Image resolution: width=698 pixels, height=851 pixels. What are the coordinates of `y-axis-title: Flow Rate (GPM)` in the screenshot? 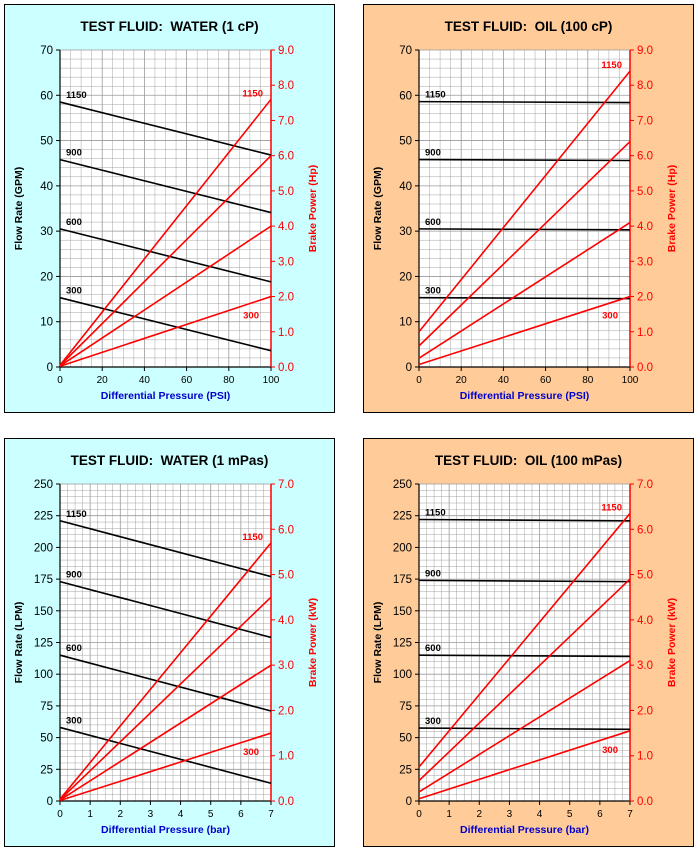 It's located at (378, 208).